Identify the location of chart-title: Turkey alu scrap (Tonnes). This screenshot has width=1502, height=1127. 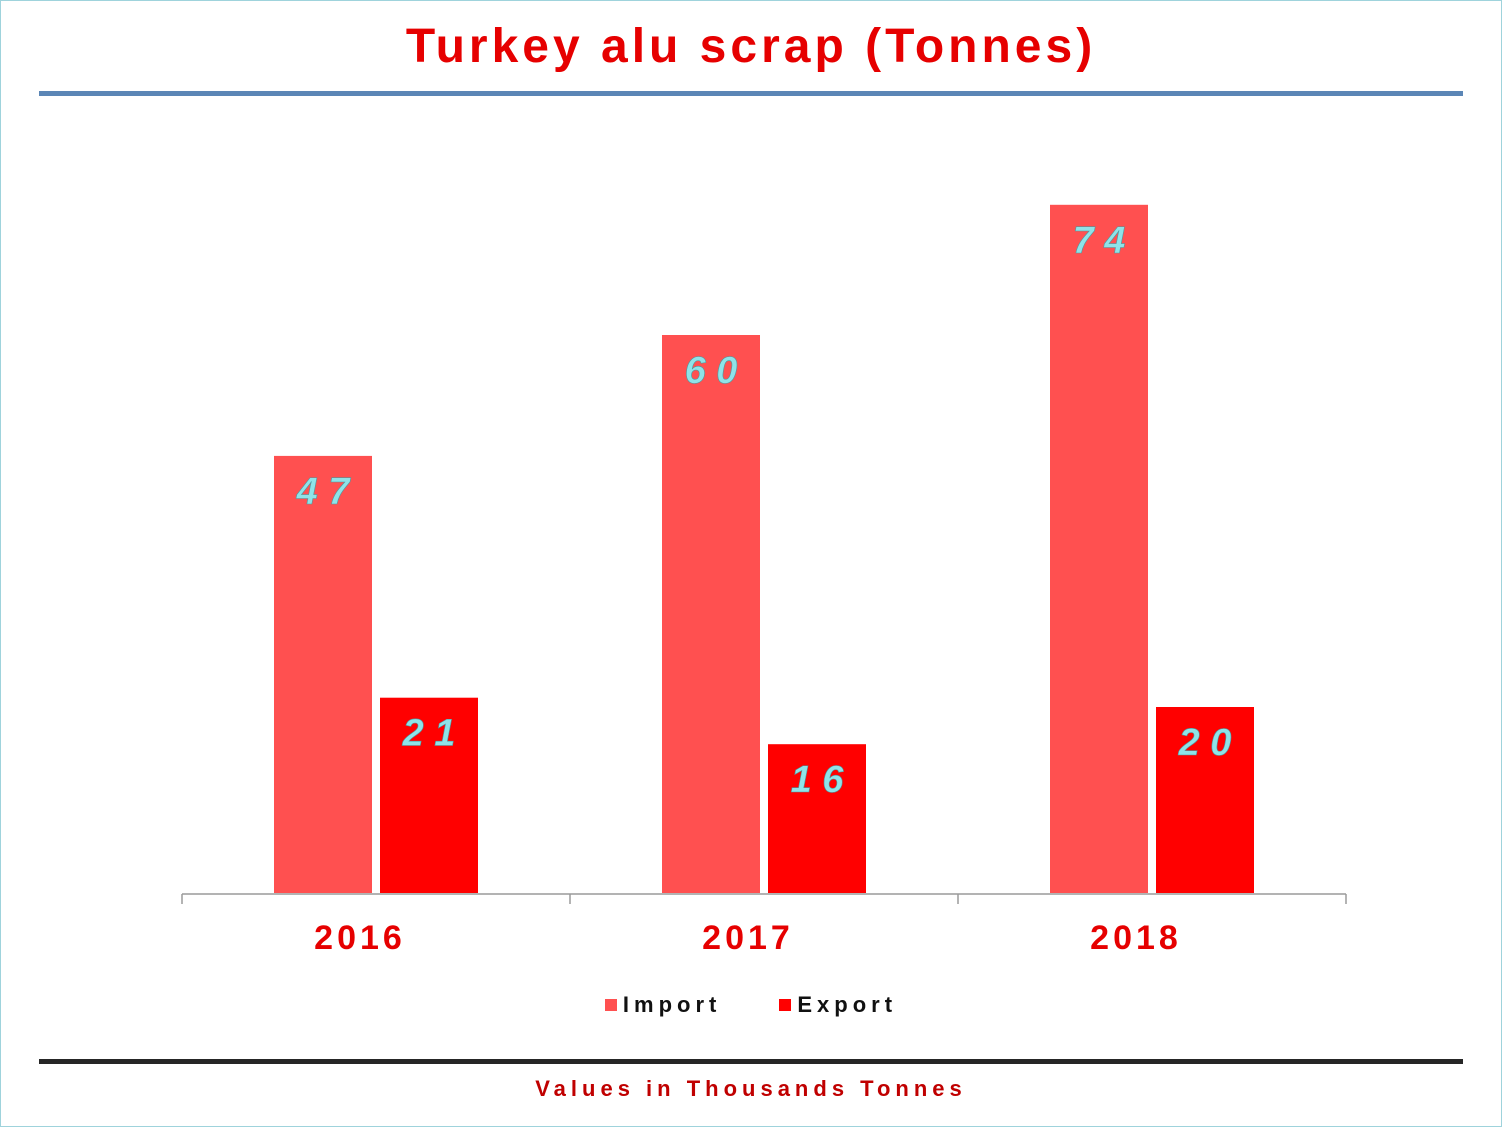
(751, 46).